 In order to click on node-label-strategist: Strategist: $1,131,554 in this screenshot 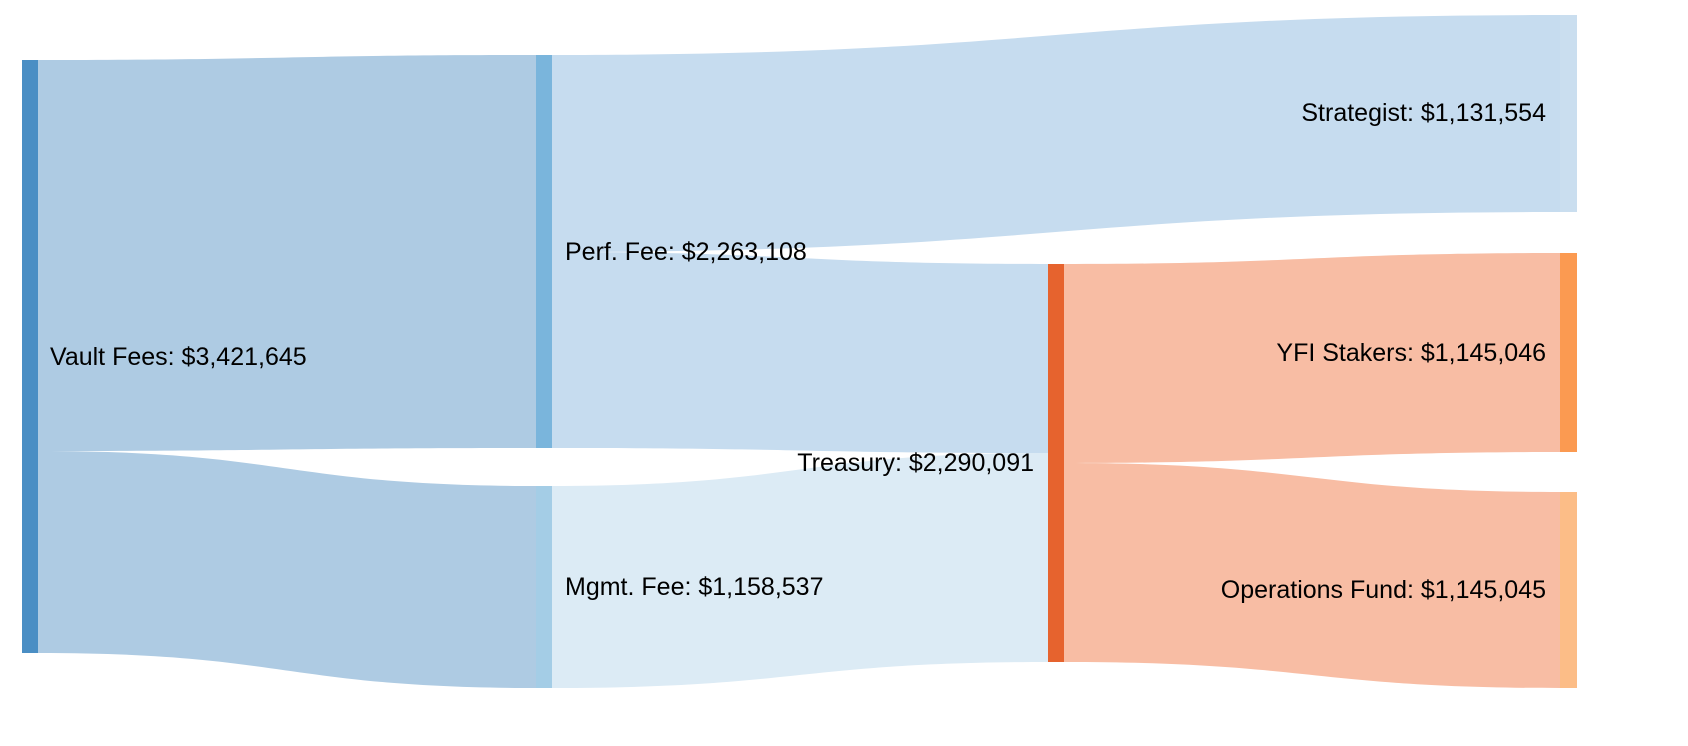, I will do `click(1423, 113)`.